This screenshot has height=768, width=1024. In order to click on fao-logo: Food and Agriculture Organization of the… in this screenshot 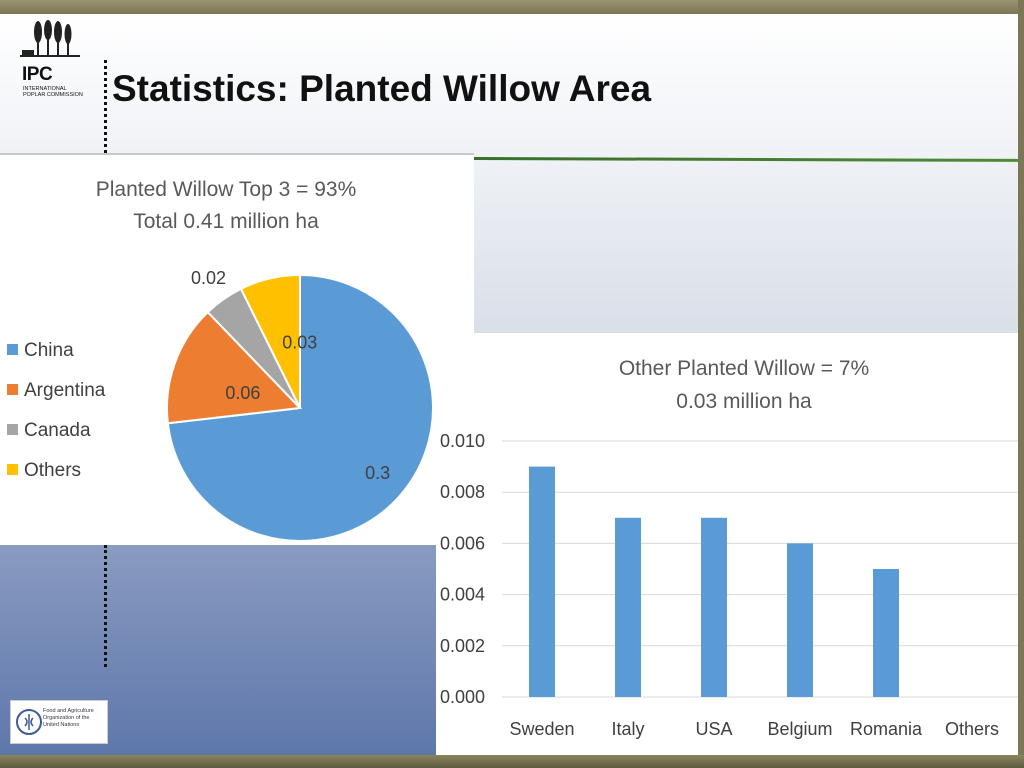, I will do `click(59, 722)`.